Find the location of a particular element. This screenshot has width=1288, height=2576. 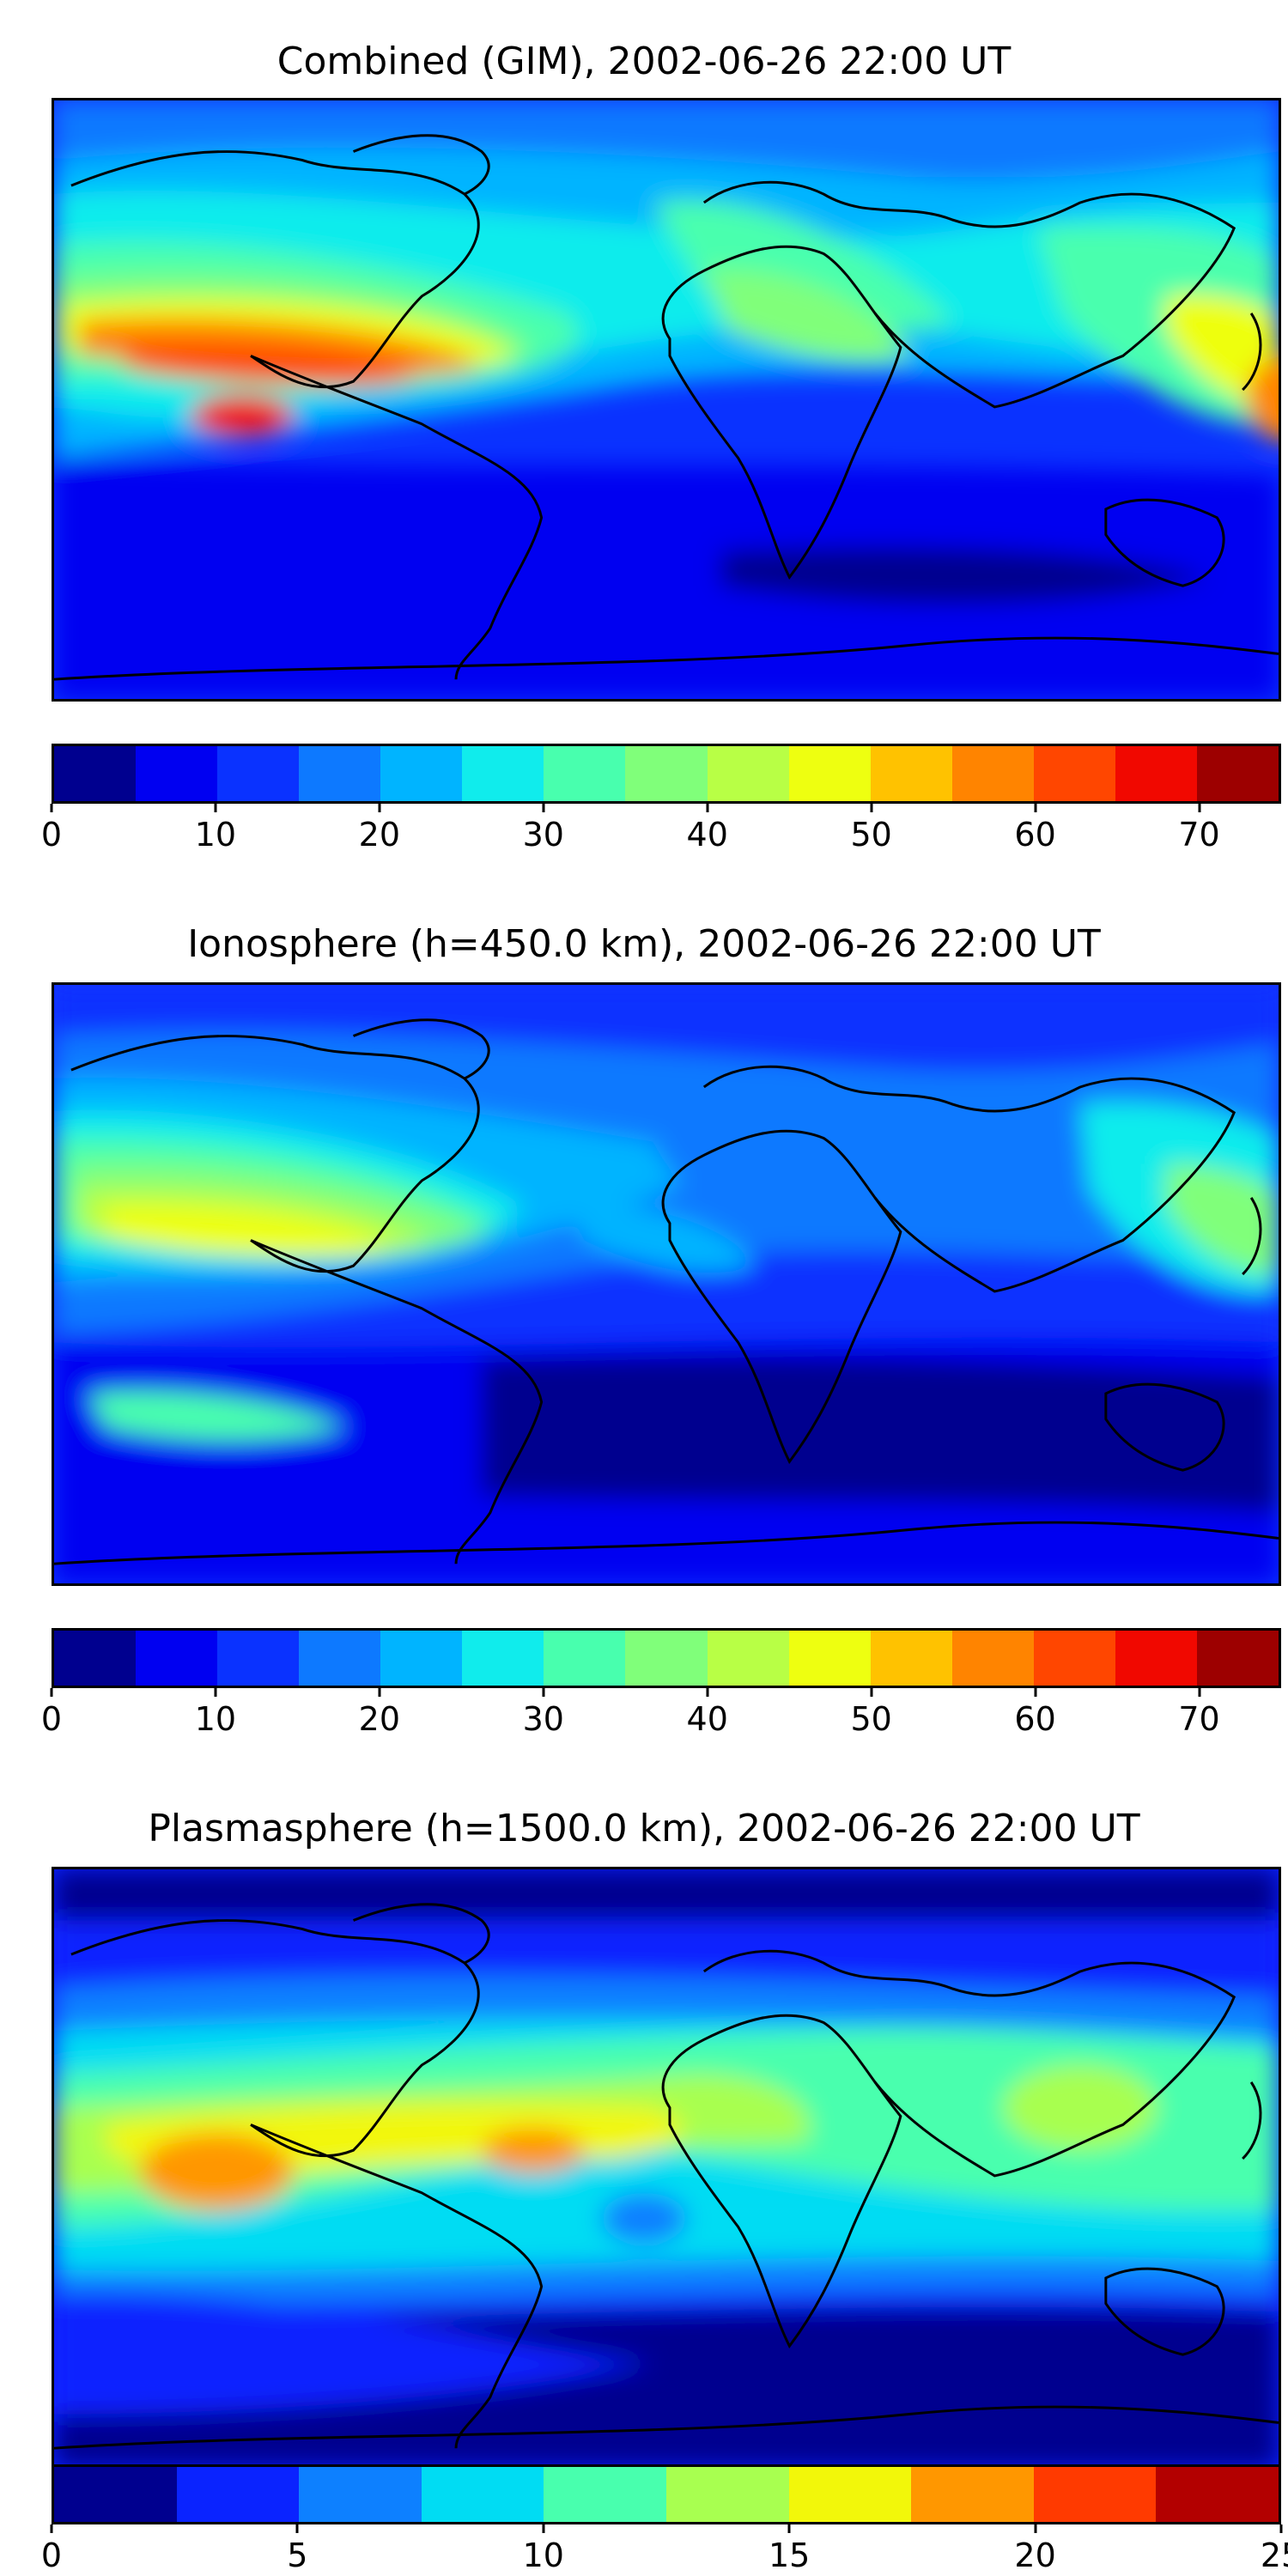

colorbar-combined is located at coordinates (666, 774).